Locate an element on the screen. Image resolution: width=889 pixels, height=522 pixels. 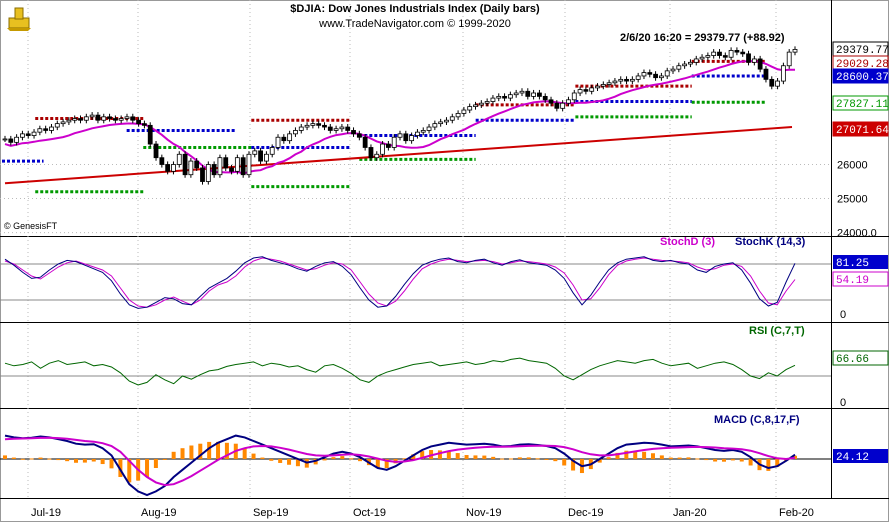
rsi-tick-label: 0 is located at coordinates (843, 403).